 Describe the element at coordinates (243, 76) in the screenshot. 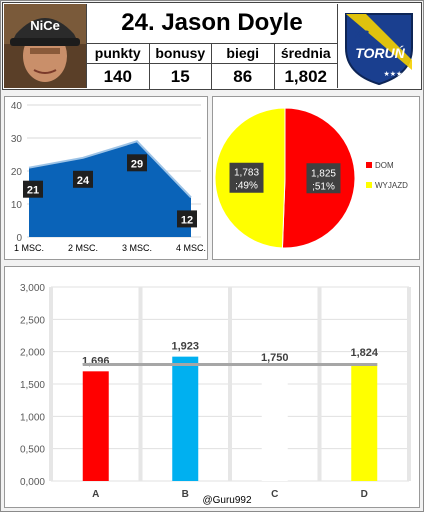

I see `stat-value: 86` at that location.